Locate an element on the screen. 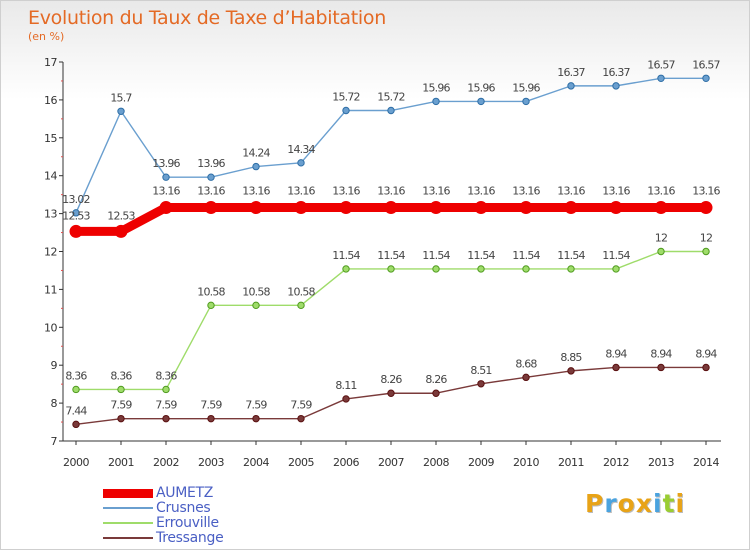 The height and width of the screenshot is (551, 750). data-label: 8.68 is located at coordinates (526, 363).